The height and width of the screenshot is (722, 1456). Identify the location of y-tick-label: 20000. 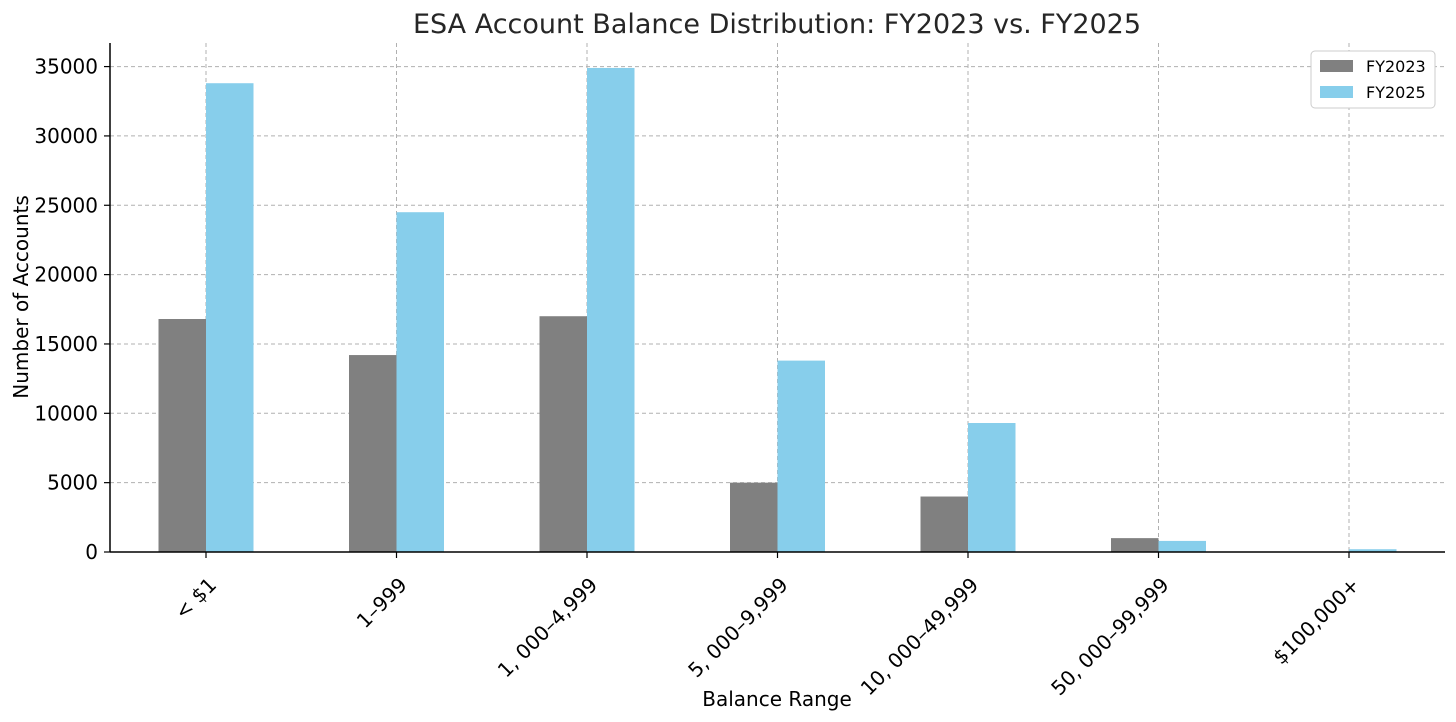
(66, 275).